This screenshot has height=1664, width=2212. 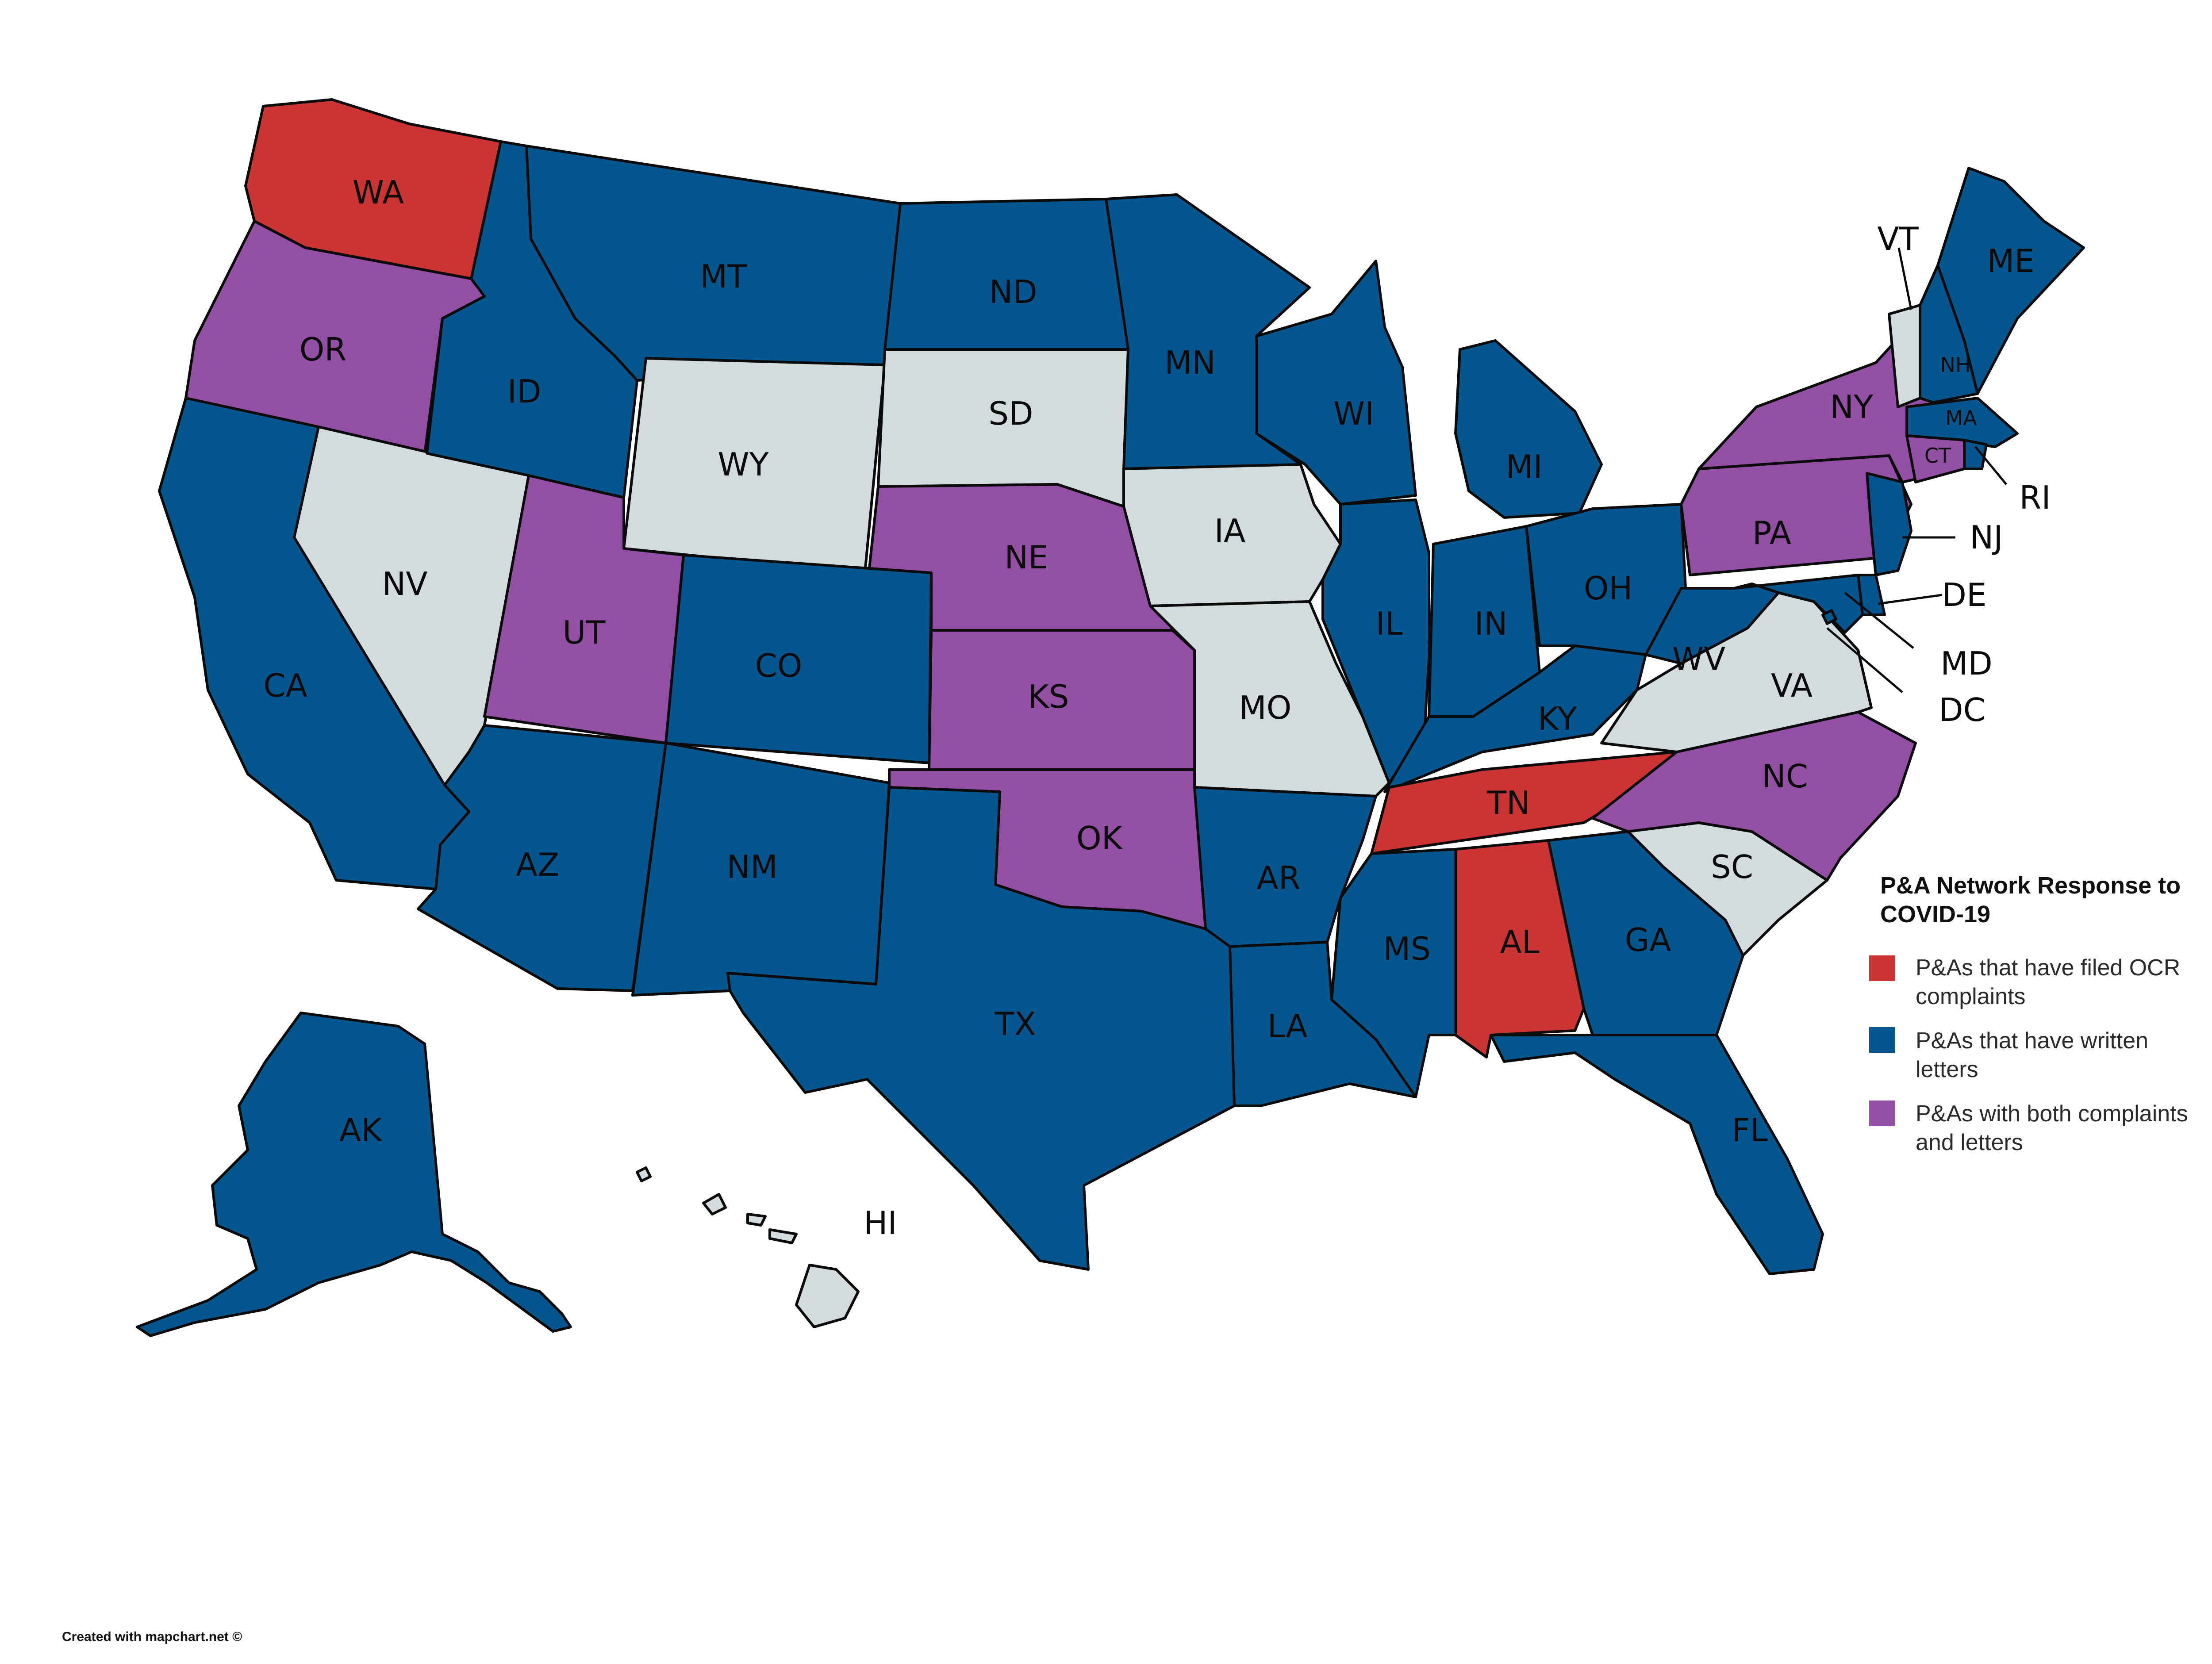 What do you see at coordinates (2048, 968) in the screenshot?
I see `legend-item-complaints-line1: P&As that have filed OCR` at bounding box center [2048, 968].